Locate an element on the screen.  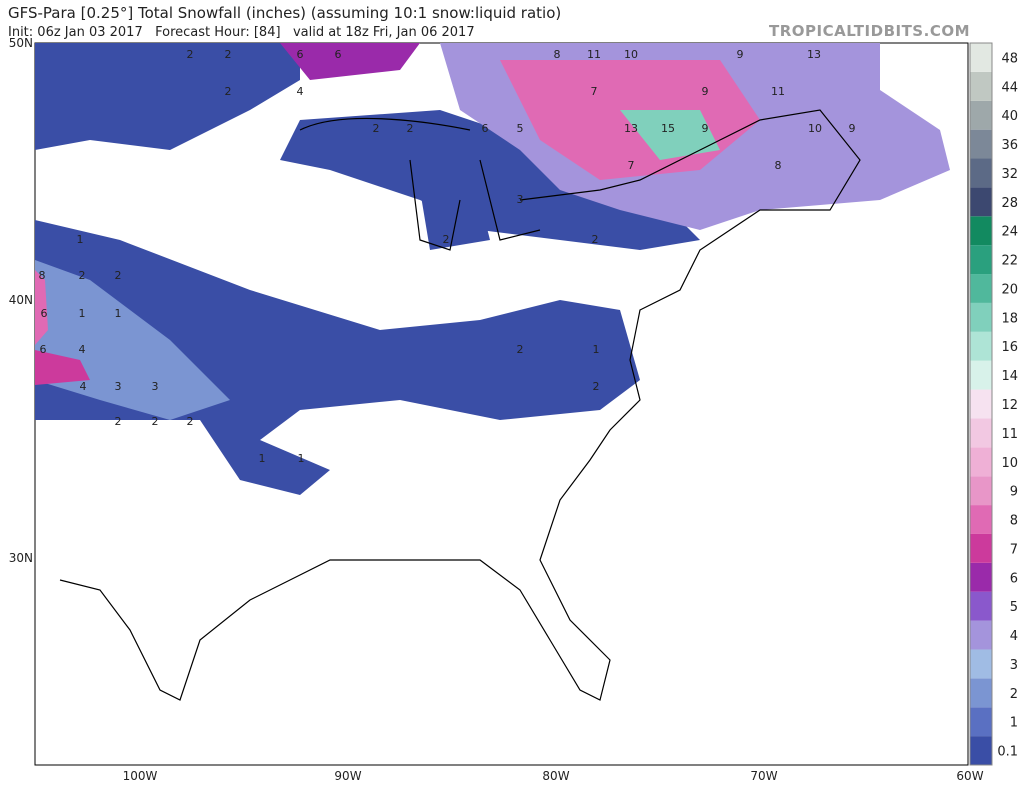
colorbar-label: 22 is located at coordinates (1009, 261).